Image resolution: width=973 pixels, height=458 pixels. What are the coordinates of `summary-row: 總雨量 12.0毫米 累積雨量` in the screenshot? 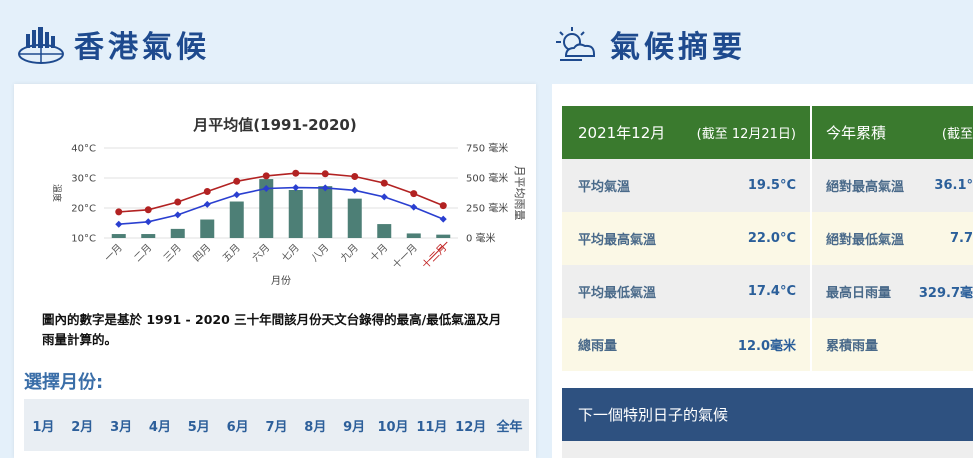 It's located at (767, 344).